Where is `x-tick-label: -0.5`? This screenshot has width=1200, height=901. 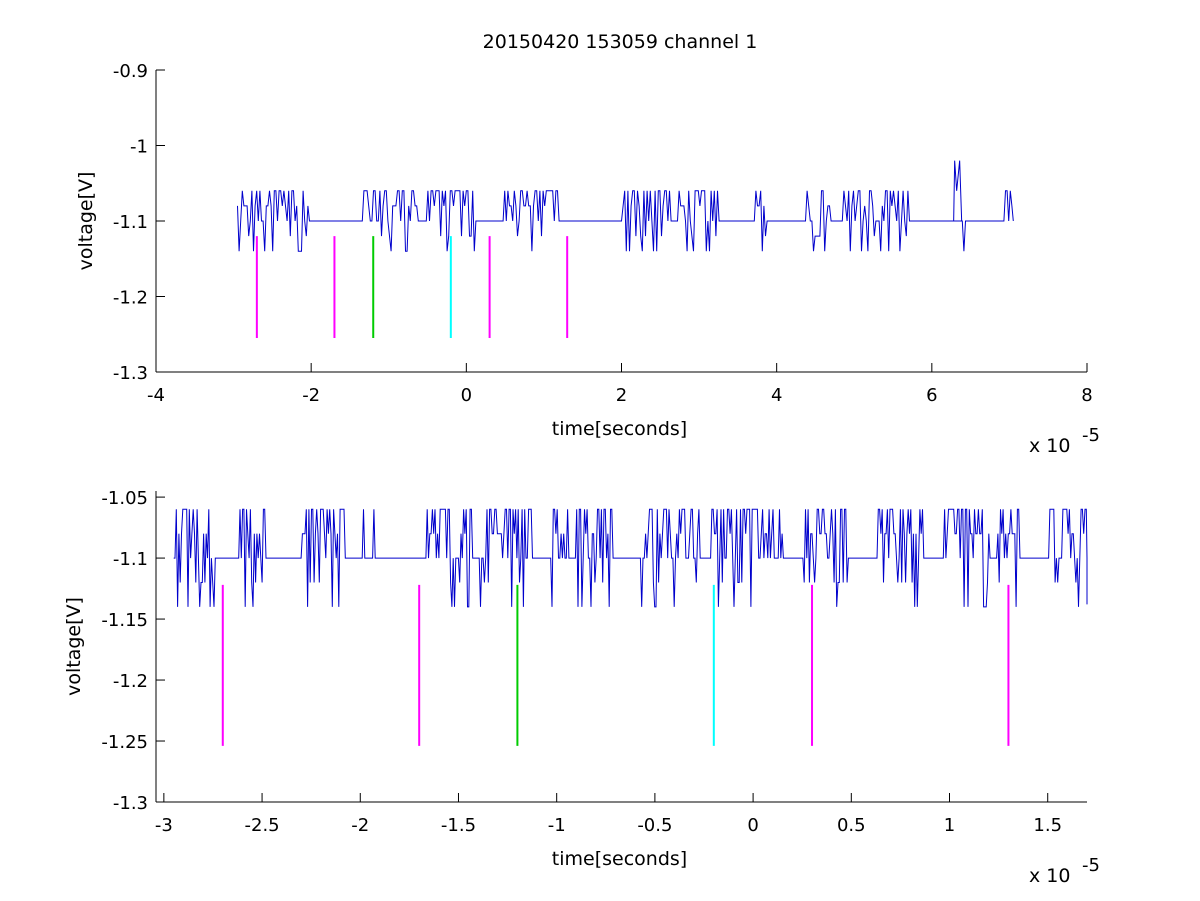
x-tick-label: -0.5 is located at coordinates (654, 825).